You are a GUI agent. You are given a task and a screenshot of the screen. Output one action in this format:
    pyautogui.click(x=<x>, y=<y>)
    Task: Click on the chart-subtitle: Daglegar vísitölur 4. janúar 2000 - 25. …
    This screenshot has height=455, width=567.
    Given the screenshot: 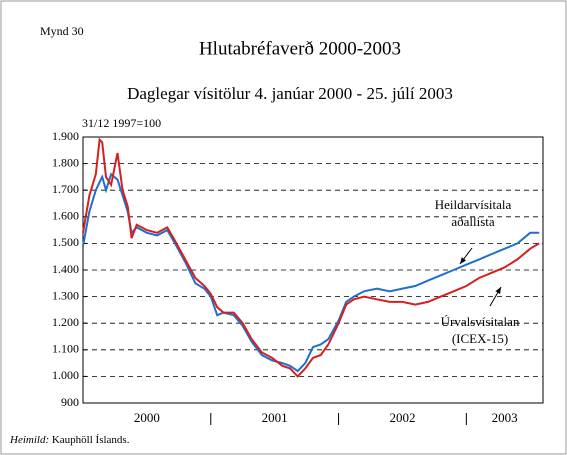 What is the action you would take?
    pyautogui.click(x=290, y=93)
    